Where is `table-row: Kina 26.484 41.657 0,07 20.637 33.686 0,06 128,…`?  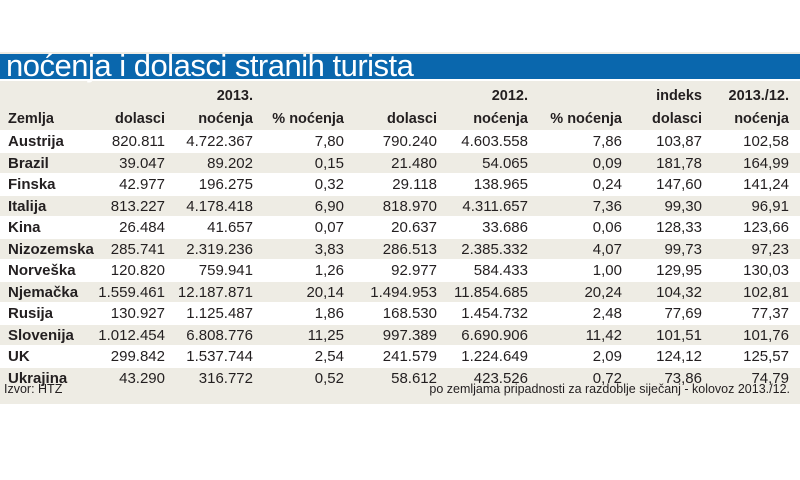
table-row: Kina 26.484 41.657 0,07 20.637 33.686 0,06 128,… is located at coordinates (400, 227).